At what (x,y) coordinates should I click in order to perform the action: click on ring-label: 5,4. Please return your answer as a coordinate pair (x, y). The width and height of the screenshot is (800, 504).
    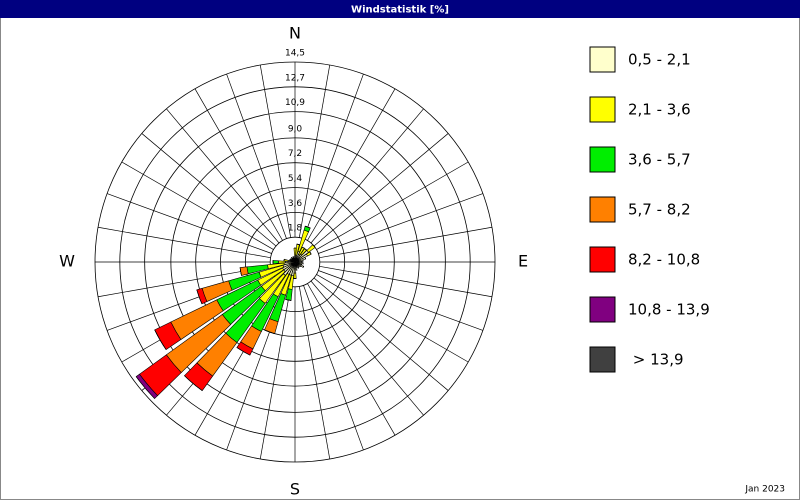
    Looking at the image, I should click on (295, 179).